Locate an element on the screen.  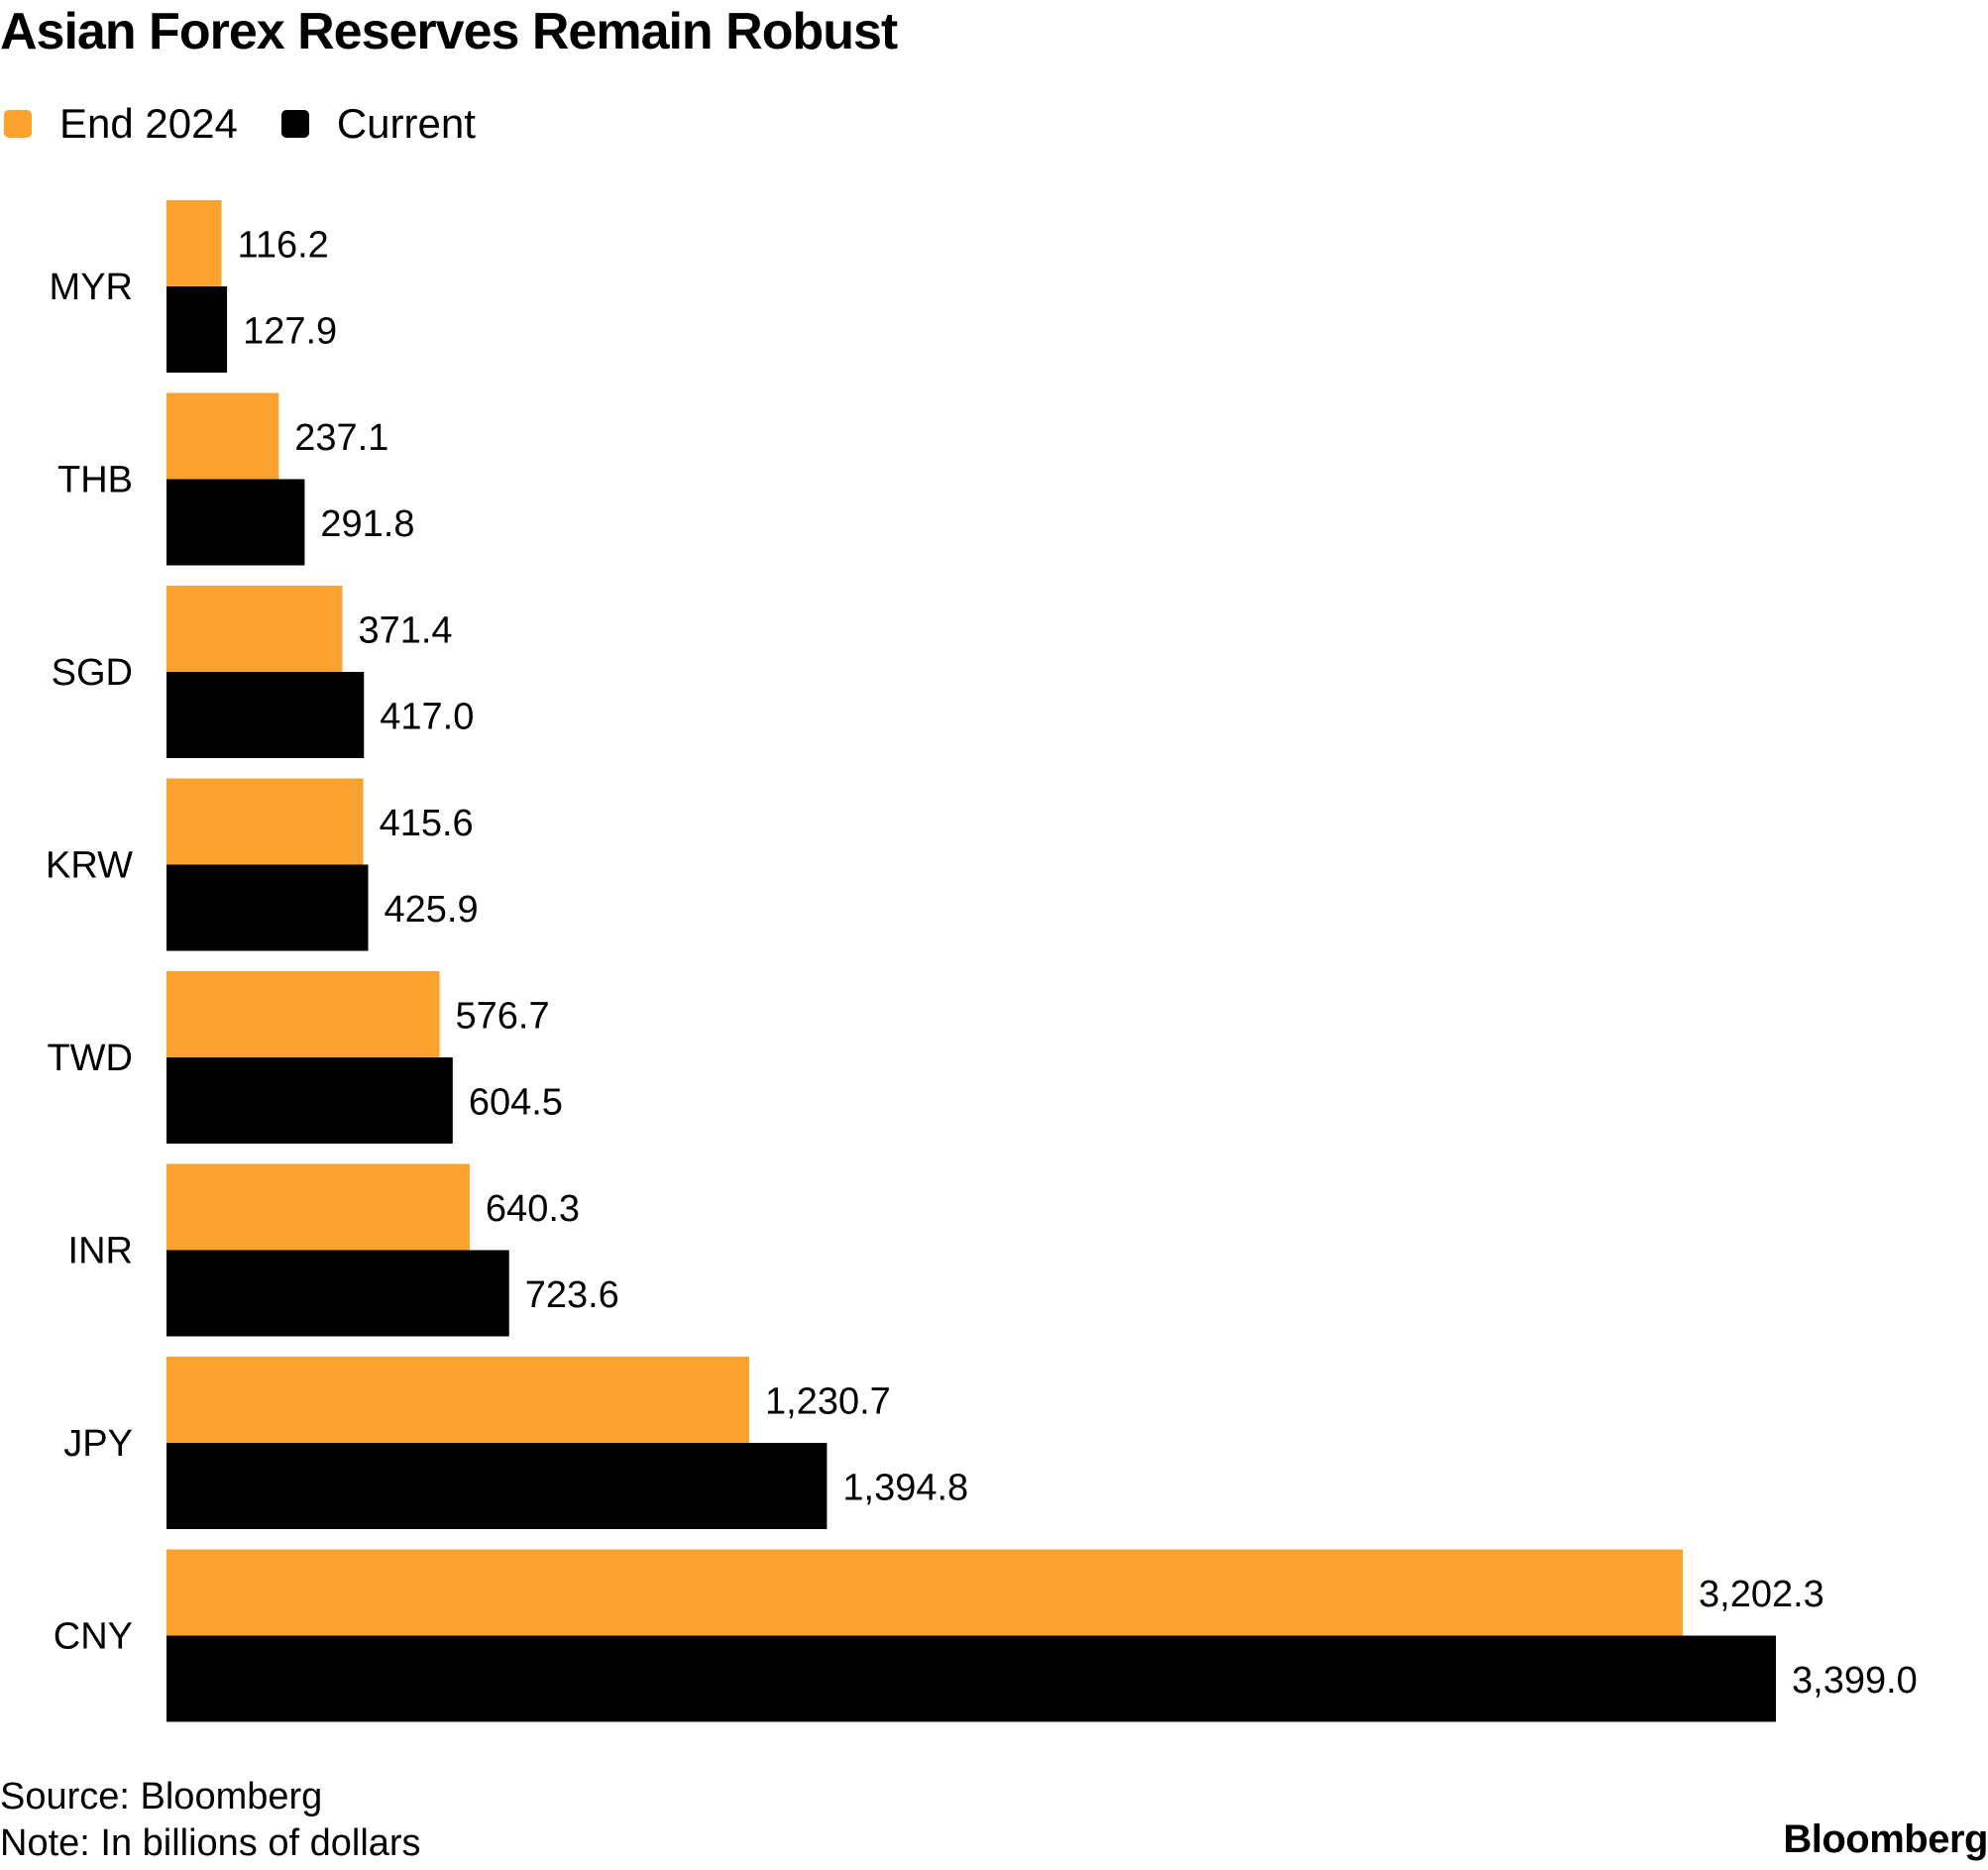
bar-inr-current is located at coordinates (337, 1293).